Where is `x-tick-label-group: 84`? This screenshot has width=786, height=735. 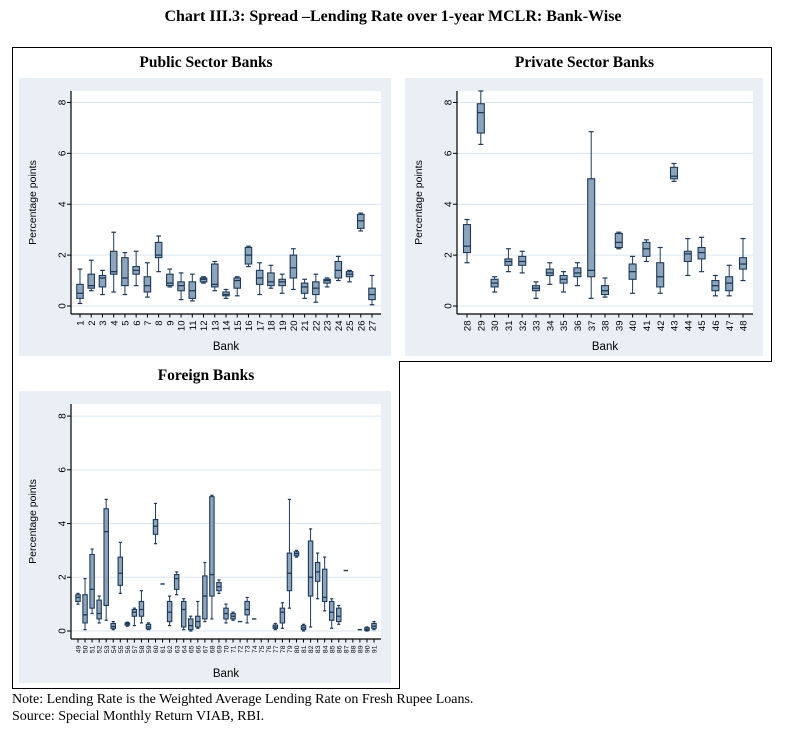 x-tick-label-group: 84 is located at coordinates (325, 649).